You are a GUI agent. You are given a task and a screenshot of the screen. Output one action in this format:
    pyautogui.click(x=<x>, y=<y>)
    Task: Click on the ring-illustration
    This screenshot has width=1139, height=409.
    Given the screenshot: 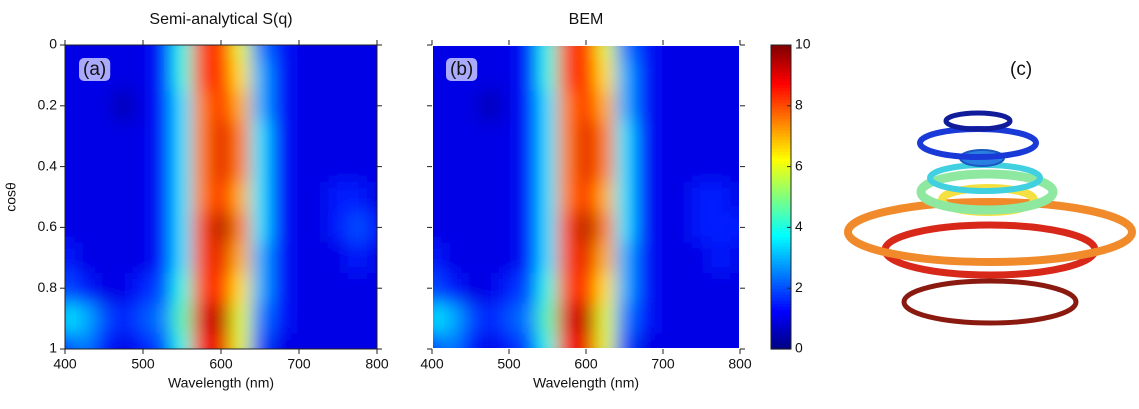 What is the action you would take?
    pyautogui.click(x=990, y=218)
    